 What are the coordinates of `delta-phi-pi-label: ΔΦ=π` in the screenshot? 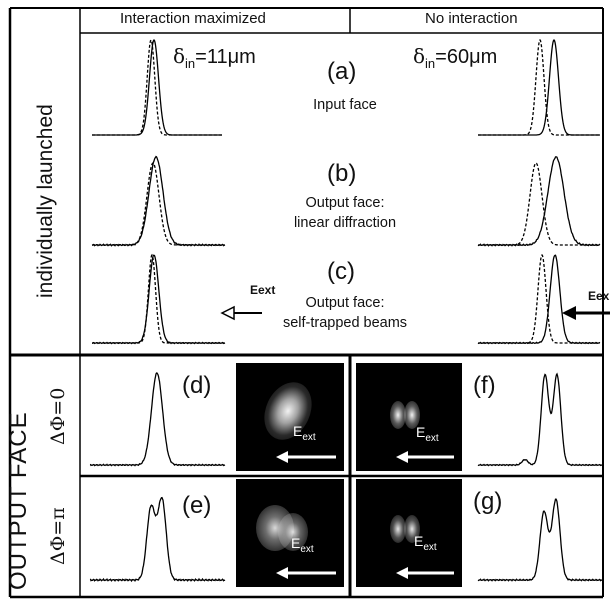 It's located at (58, 536).